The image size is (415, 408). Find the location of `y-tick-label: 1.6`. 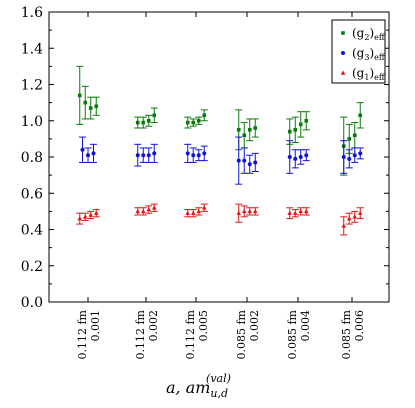

y-tick-label: 1.6 is located at coordinates (32, 13).